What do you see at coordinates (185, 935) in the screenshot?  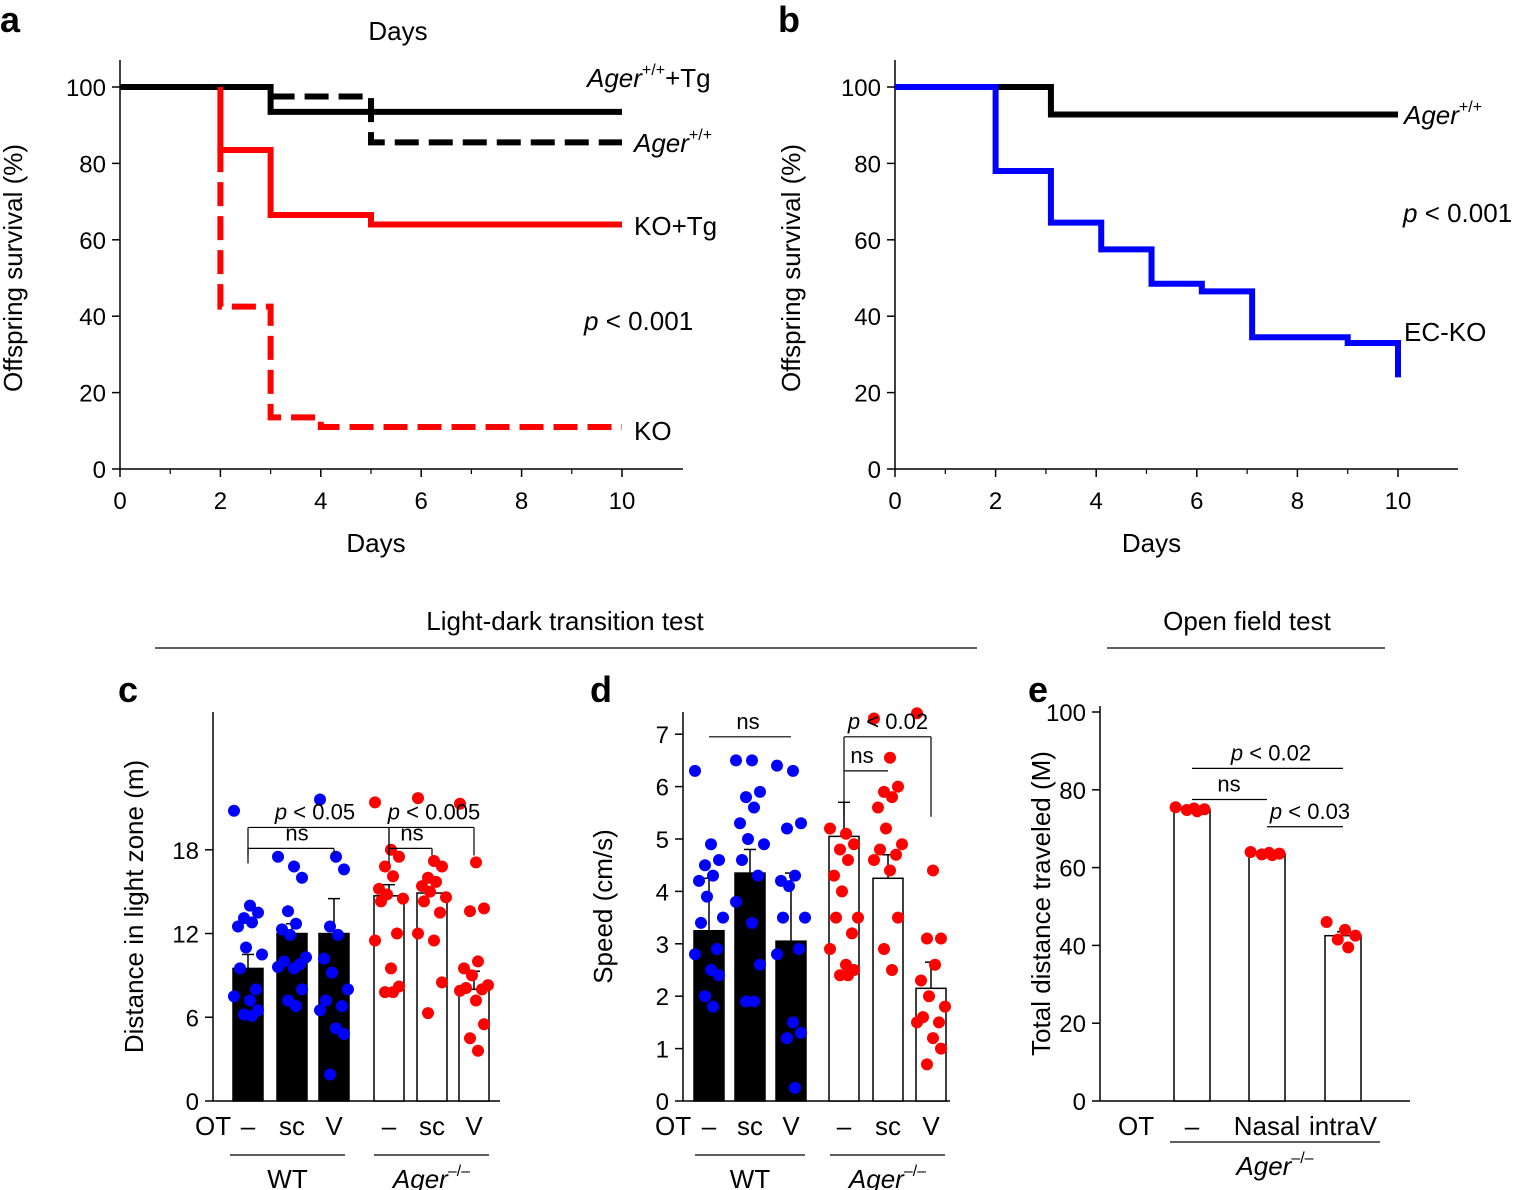 I see `y-tick-label: 12` at bounding box center [185, 935].